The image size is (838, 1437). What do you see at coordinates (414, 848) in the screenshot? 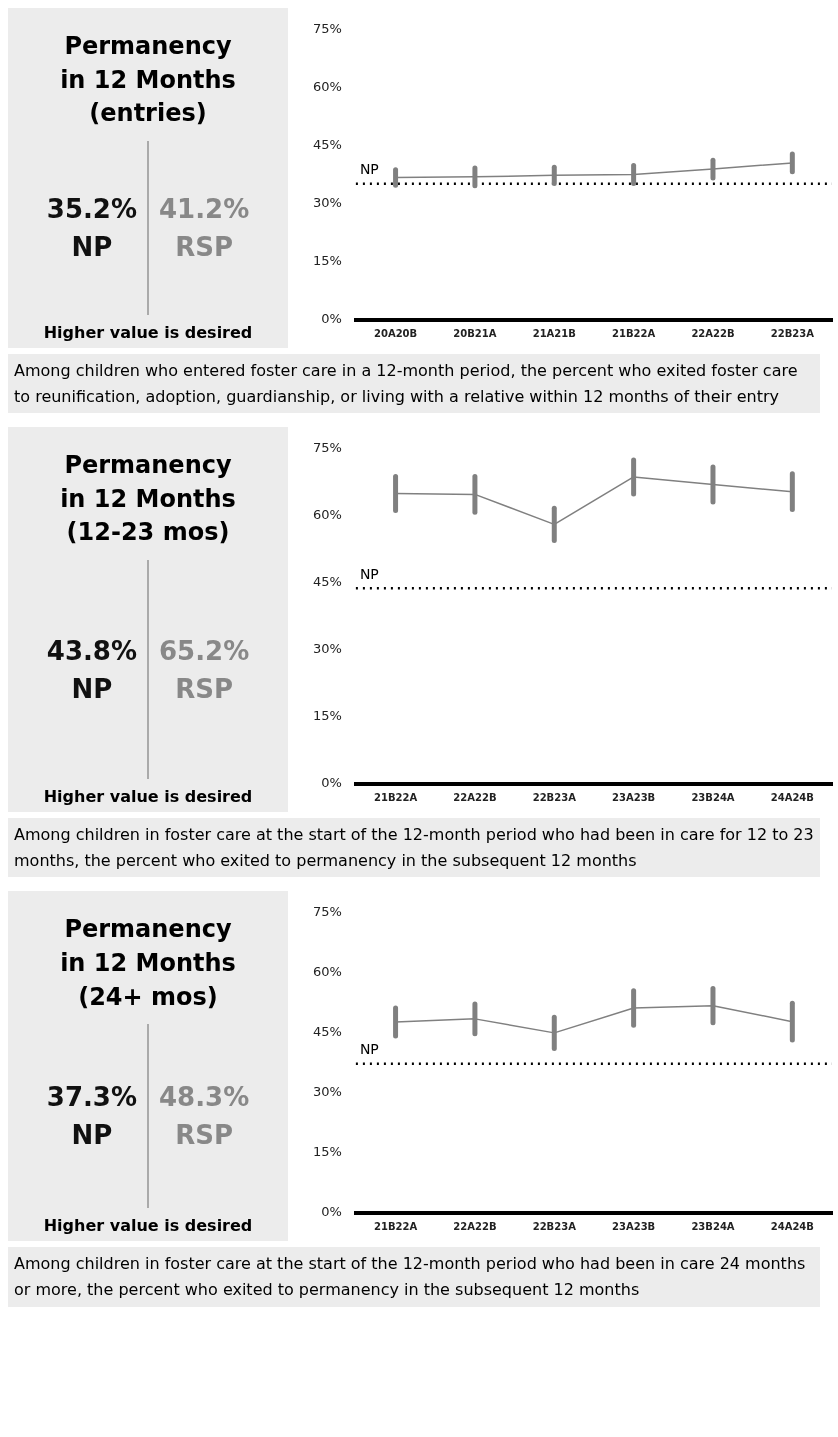
I see `text: Among children in foster care at the start of the 12-month period who had been in care for 12 to 23 months, the percent who exited to permanency in the subsequent 12 months` at bounding box center [414, 848].